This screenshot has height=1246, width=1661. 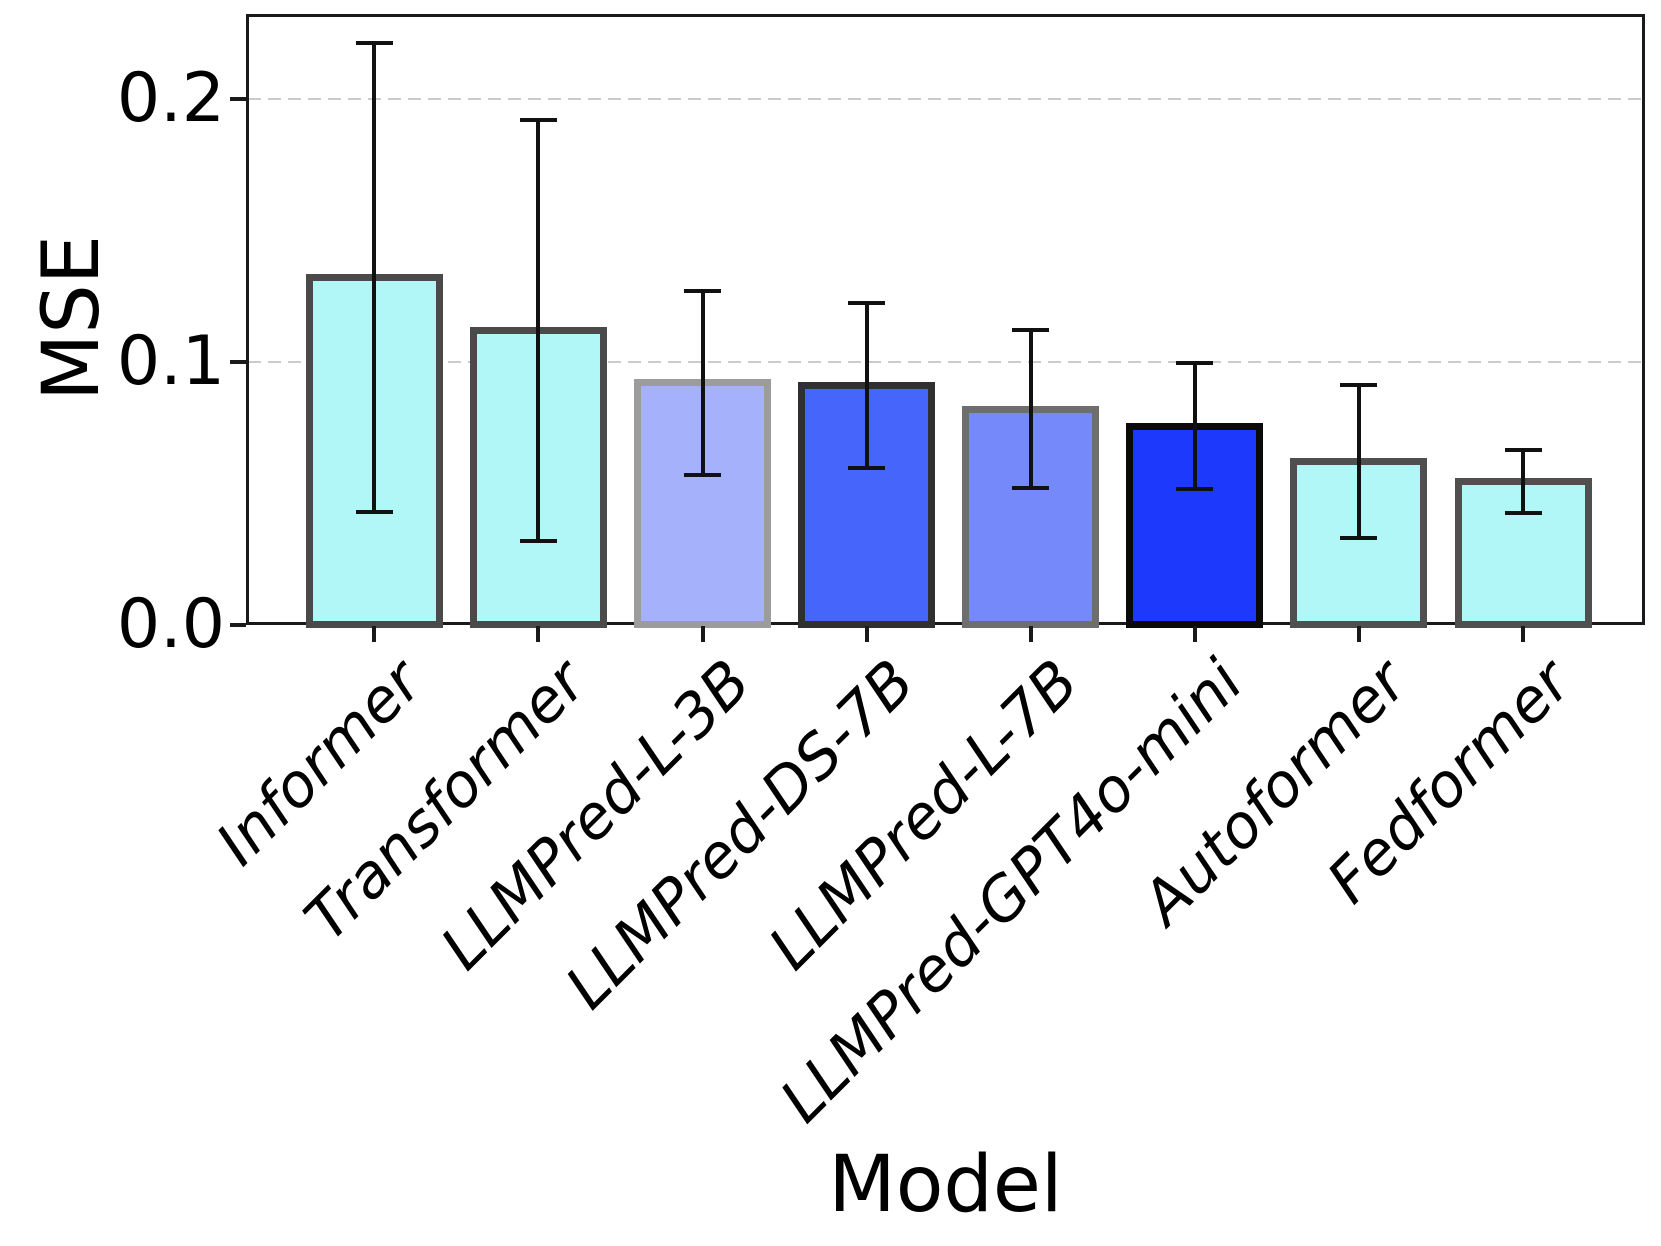 What do you see at coordinates (945, 1185) in the screenshot?
I see `x-axis-label: Model` at bounding box center [945, 1185].